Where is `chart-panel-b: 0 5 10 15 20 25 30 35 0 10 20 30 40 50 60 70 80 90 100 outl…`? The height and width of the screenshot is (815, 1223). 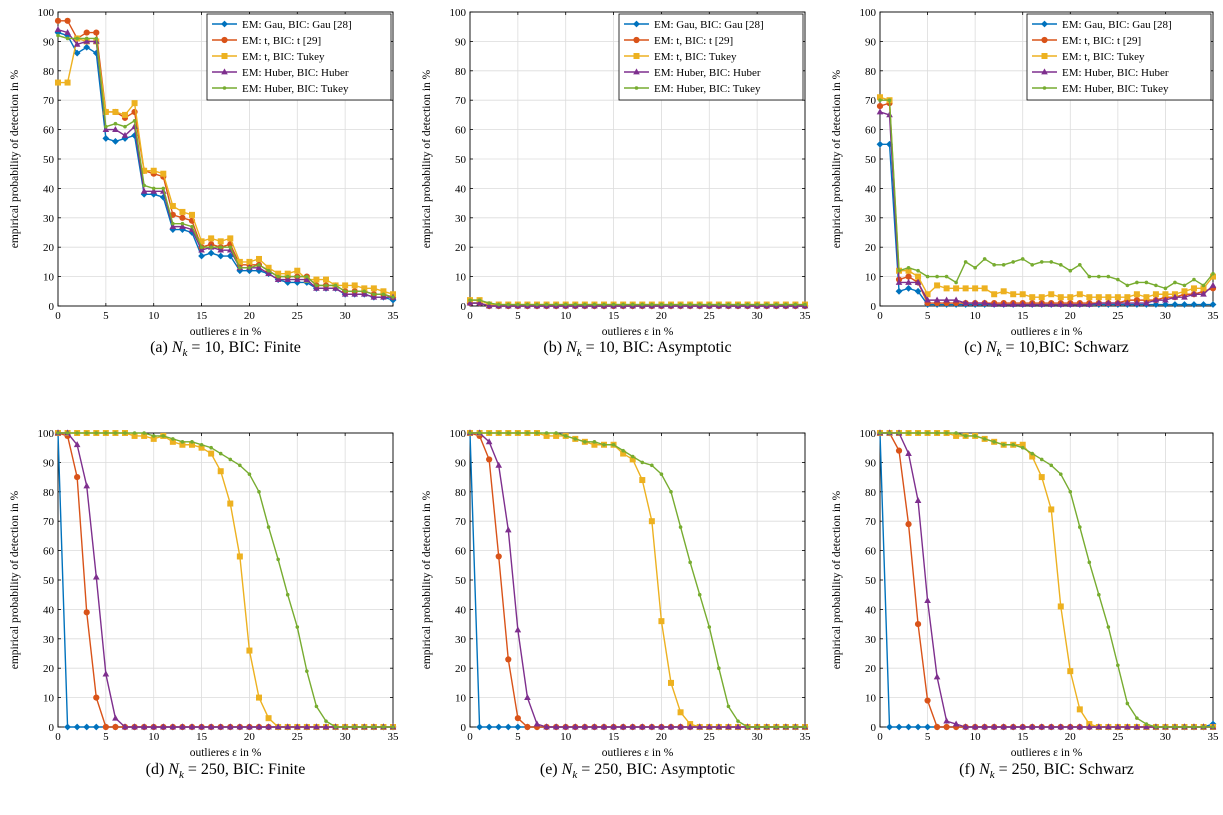
chart-panel-b: 0 5 10 15 20 25 30 35 0 10 20 30 40 50 60 70 80 90 100 outl… is located at coordinates (616, 183).